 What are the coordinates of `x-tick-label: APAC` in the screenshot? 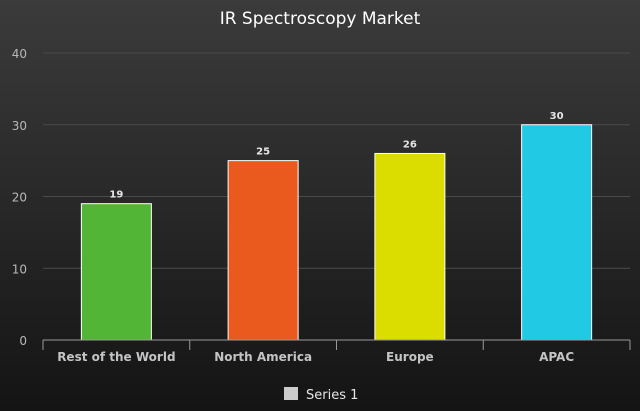 It's located at (556, 357).